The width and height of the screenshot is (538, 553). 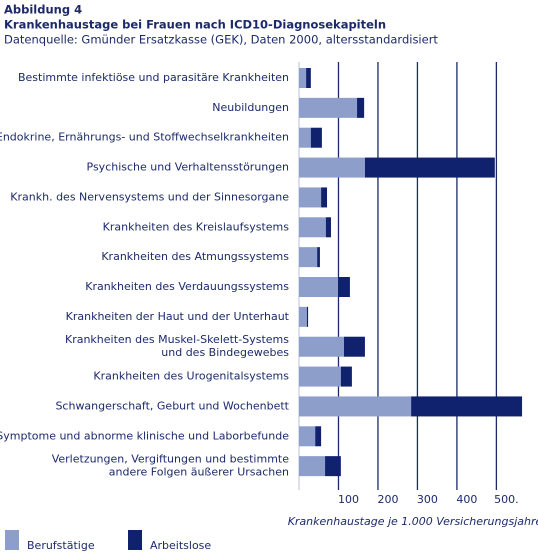 I want to click on legend-label: Berufstätige, so click(x=61, y=545).